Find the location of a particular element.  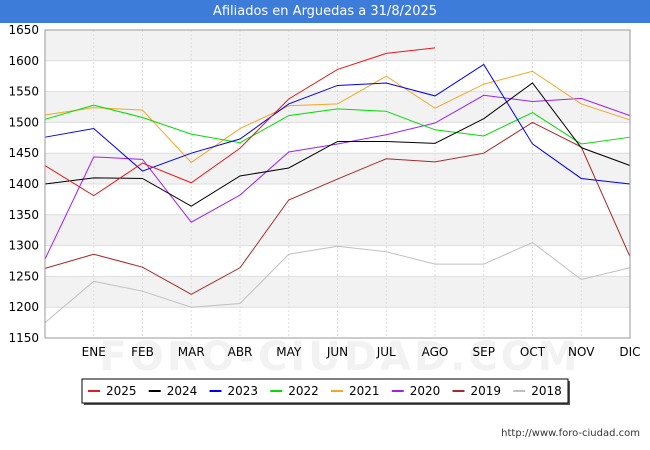

y-tick-label: 1450 is located at coordinates (23, 153).